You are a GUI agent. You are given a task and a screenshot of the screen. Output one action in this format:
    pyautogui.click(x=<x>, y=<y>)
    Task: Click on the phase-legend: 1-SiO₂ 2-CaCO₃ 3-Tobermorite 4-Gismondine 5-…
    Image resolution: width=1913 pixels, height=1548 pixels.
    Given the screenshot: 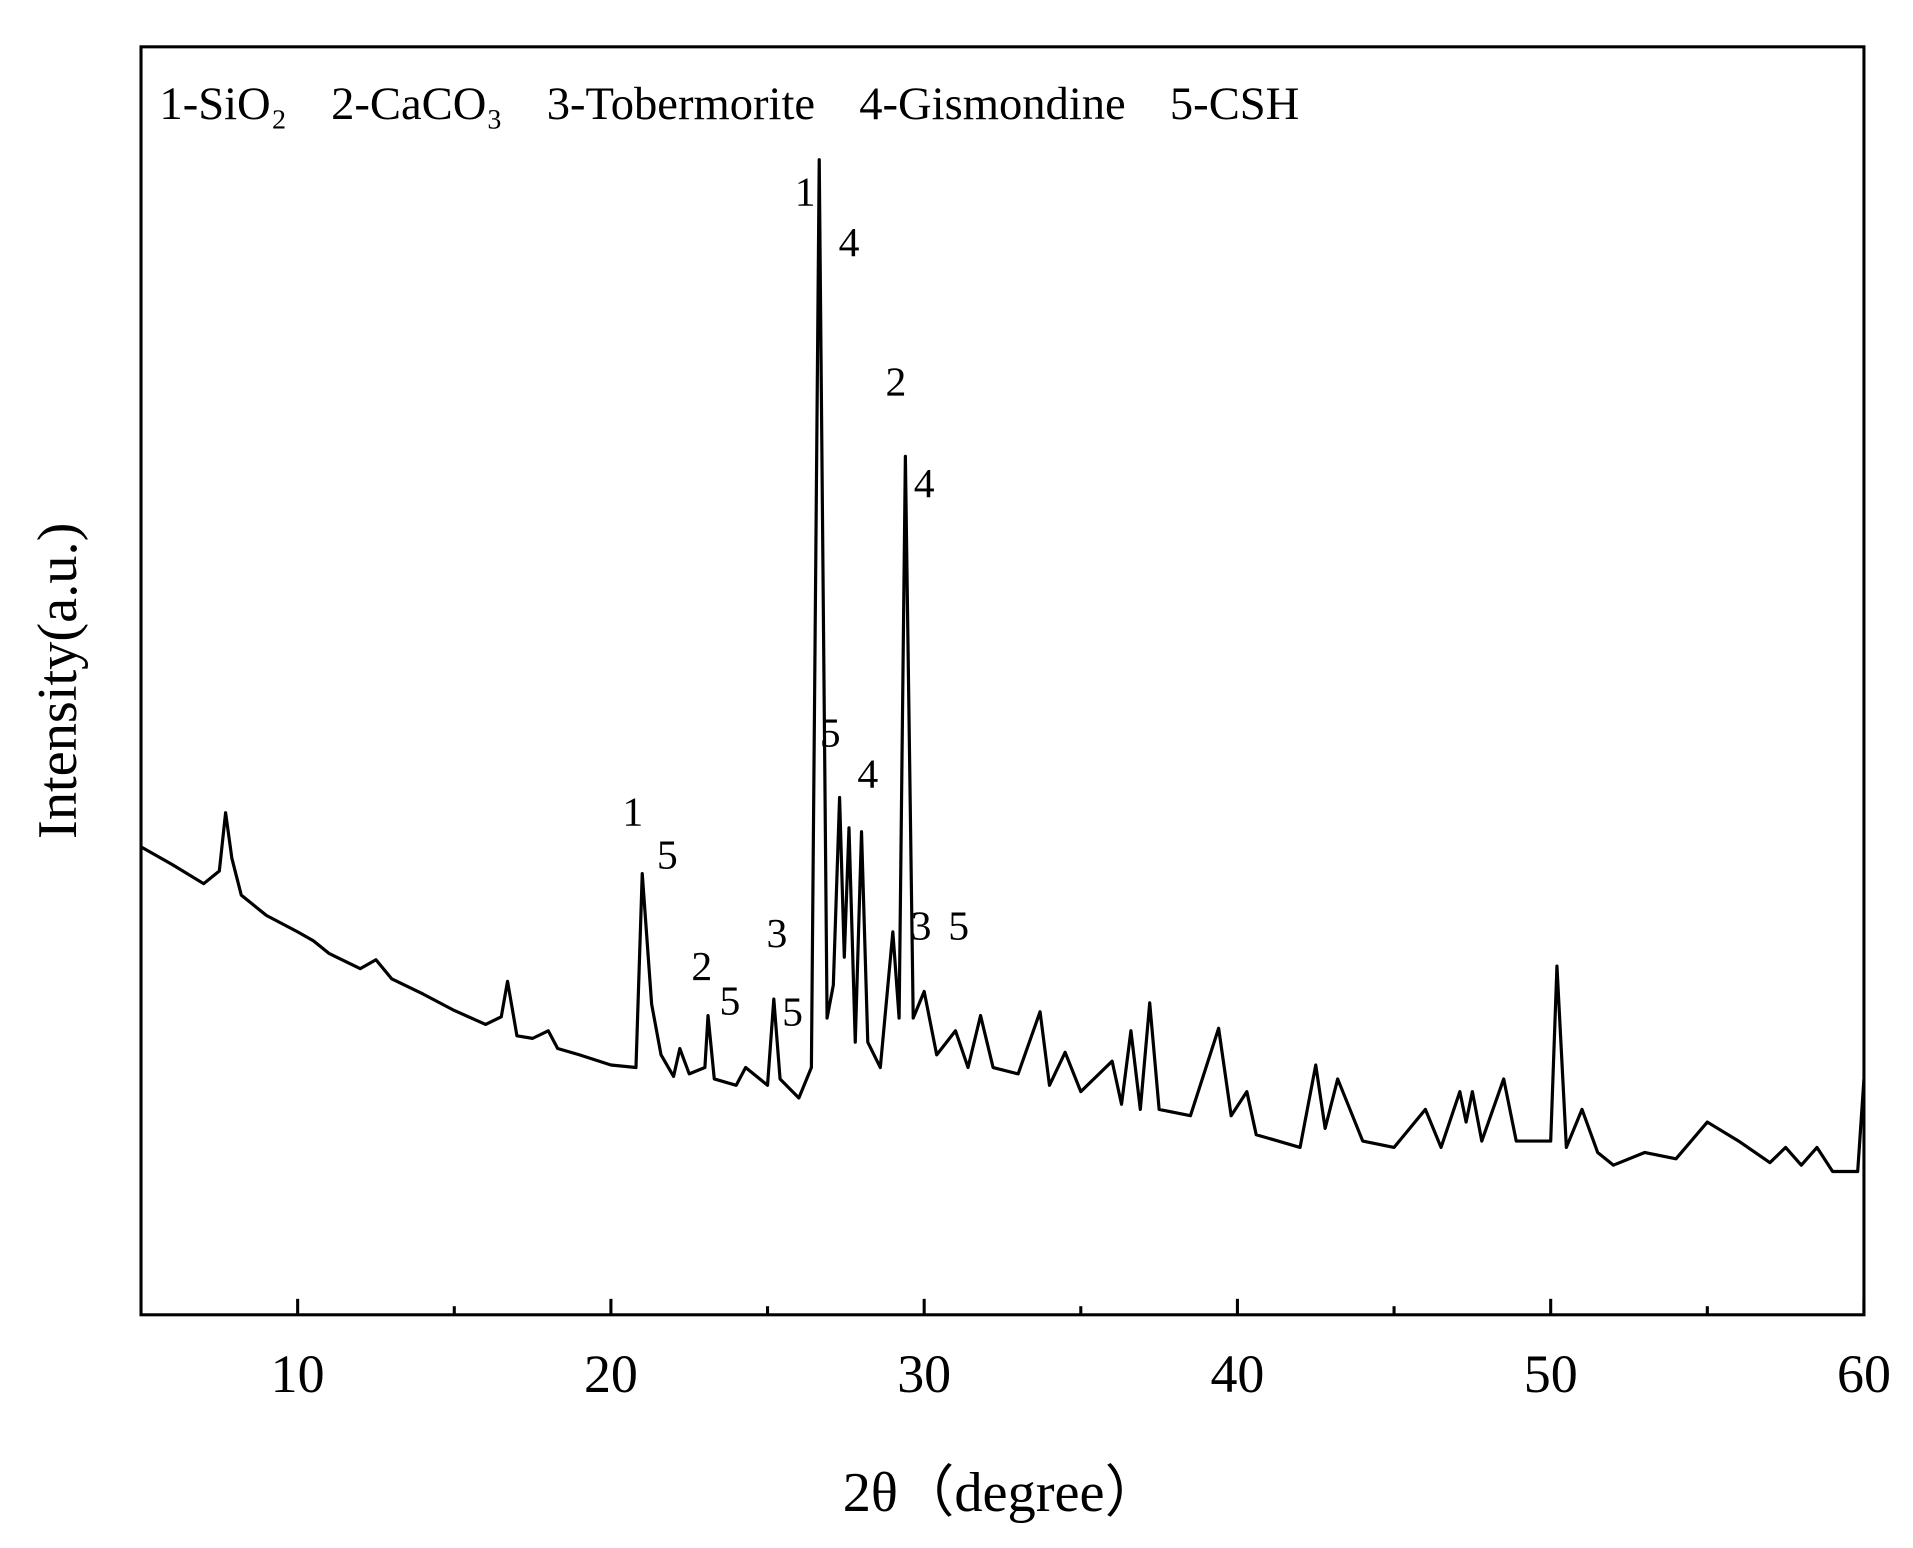 What is the action you would take?
    pyautogui.click(x=729, y=104)
    